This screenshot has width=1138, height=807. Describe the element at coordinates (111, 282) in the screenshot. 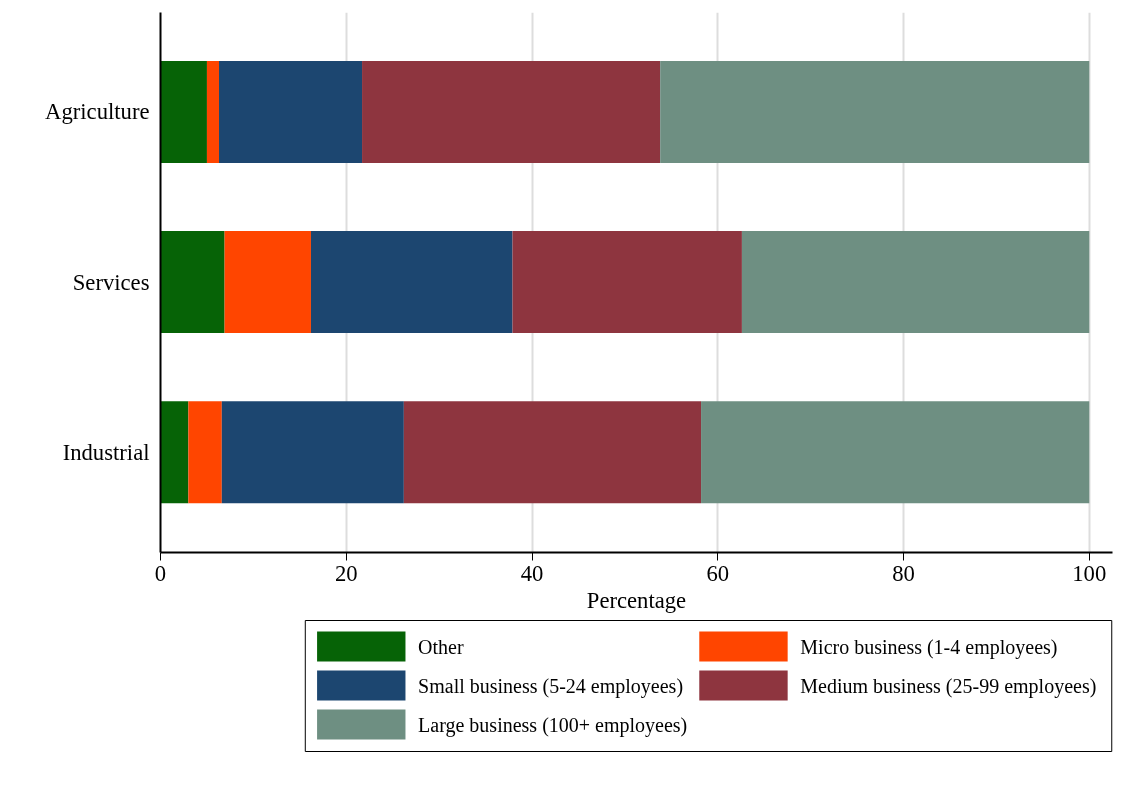

I see `y-tick-label: Services` at that location.